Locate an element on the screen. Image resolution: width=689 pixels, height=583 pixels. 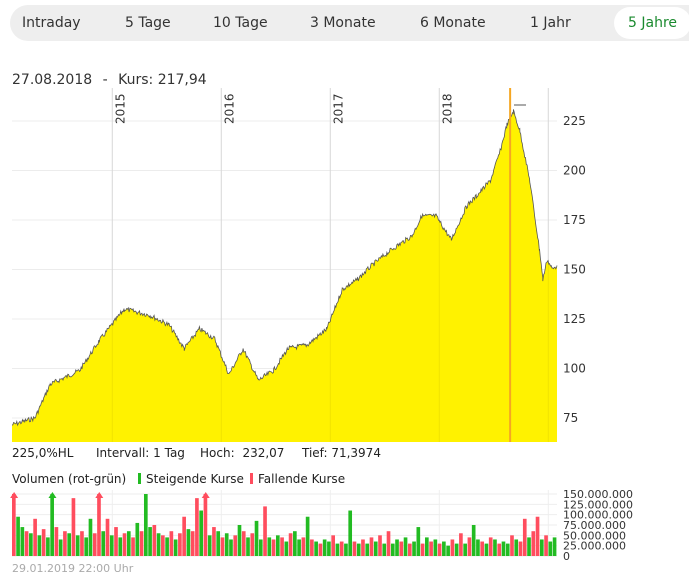
year-label: 2016 is located at coordinates (229, 108).